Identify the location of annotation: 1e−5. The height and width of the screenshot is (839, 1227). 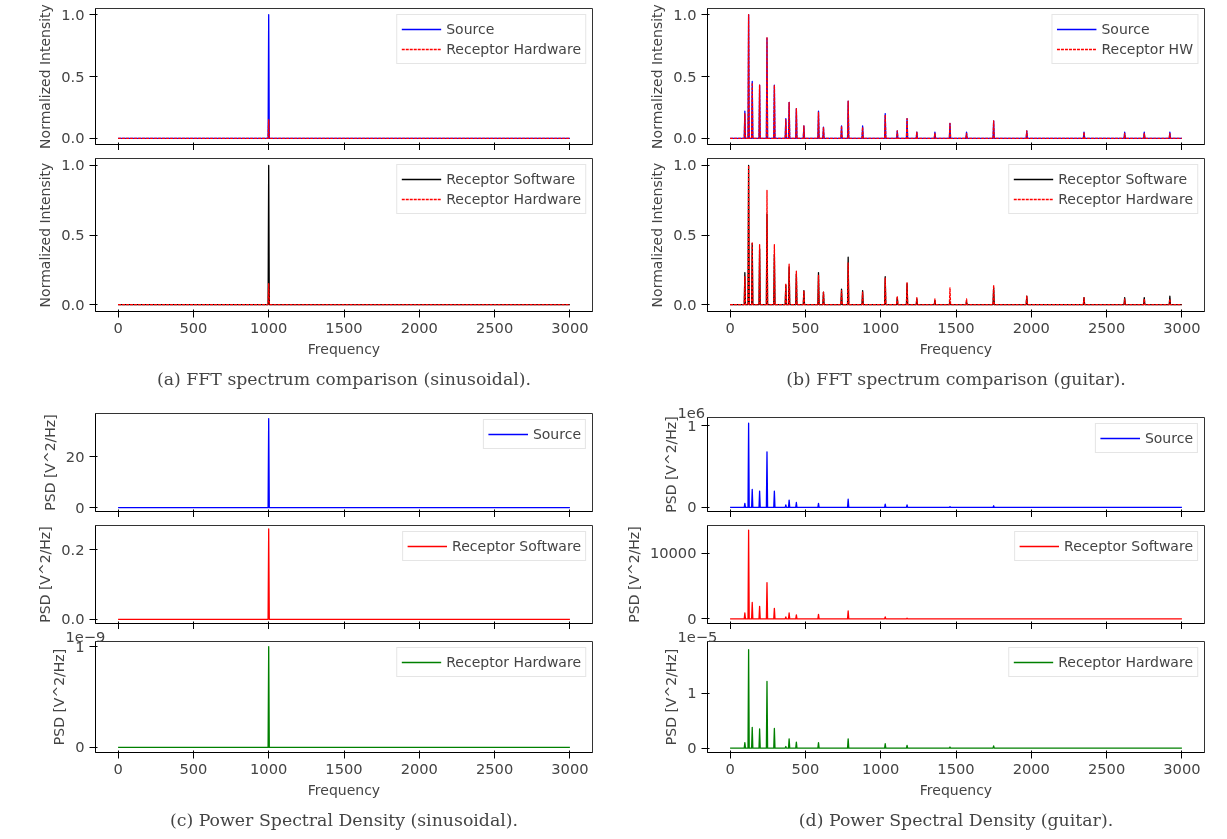
(697, 636).